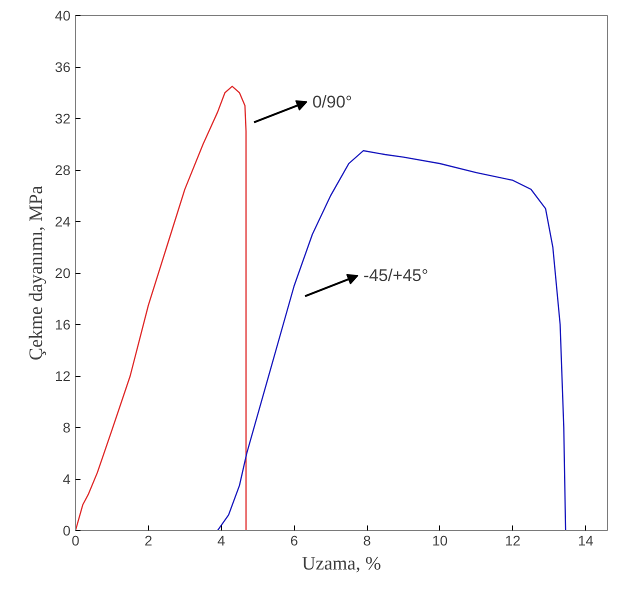  What do you see at coordinates (62, 376) in the screenshot?
I see `y-tick-label: 12` at bounding box center [62, 376].